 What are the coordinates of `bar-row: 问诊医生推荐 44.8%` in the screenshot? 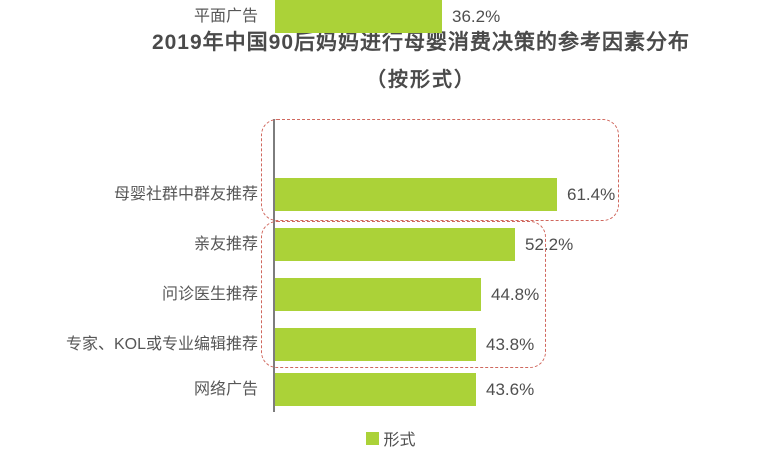 It's located at (391, 294).